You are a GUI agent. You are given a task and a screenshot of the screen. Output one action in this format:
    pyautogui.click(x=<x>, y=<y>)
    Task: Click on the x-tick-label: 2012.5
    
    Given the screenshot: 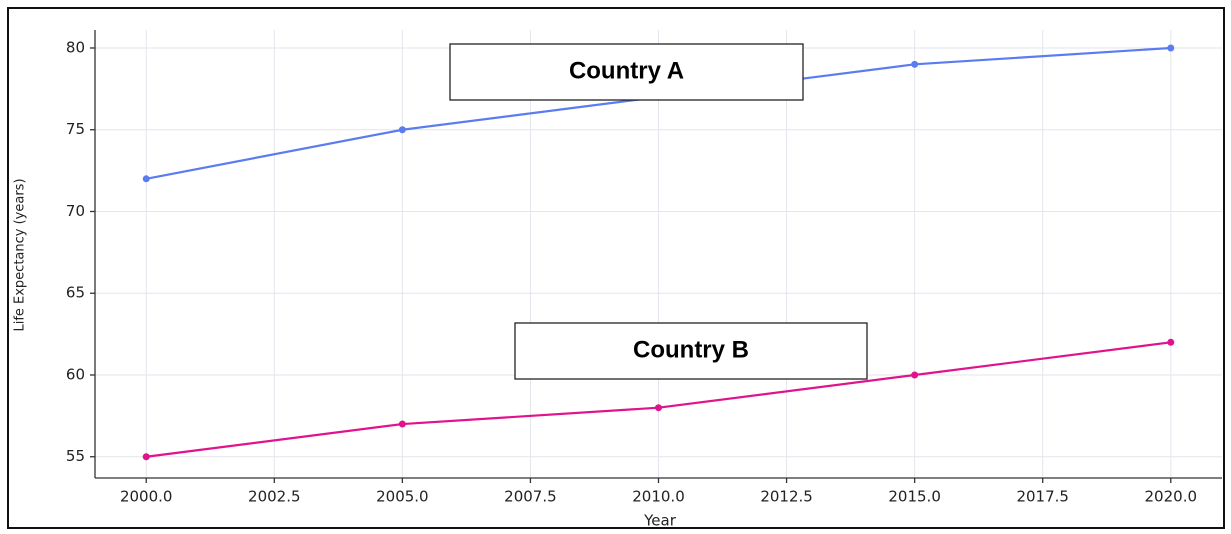 What is the action you would take?
    pyautogui.click(x=786, y=497)
    